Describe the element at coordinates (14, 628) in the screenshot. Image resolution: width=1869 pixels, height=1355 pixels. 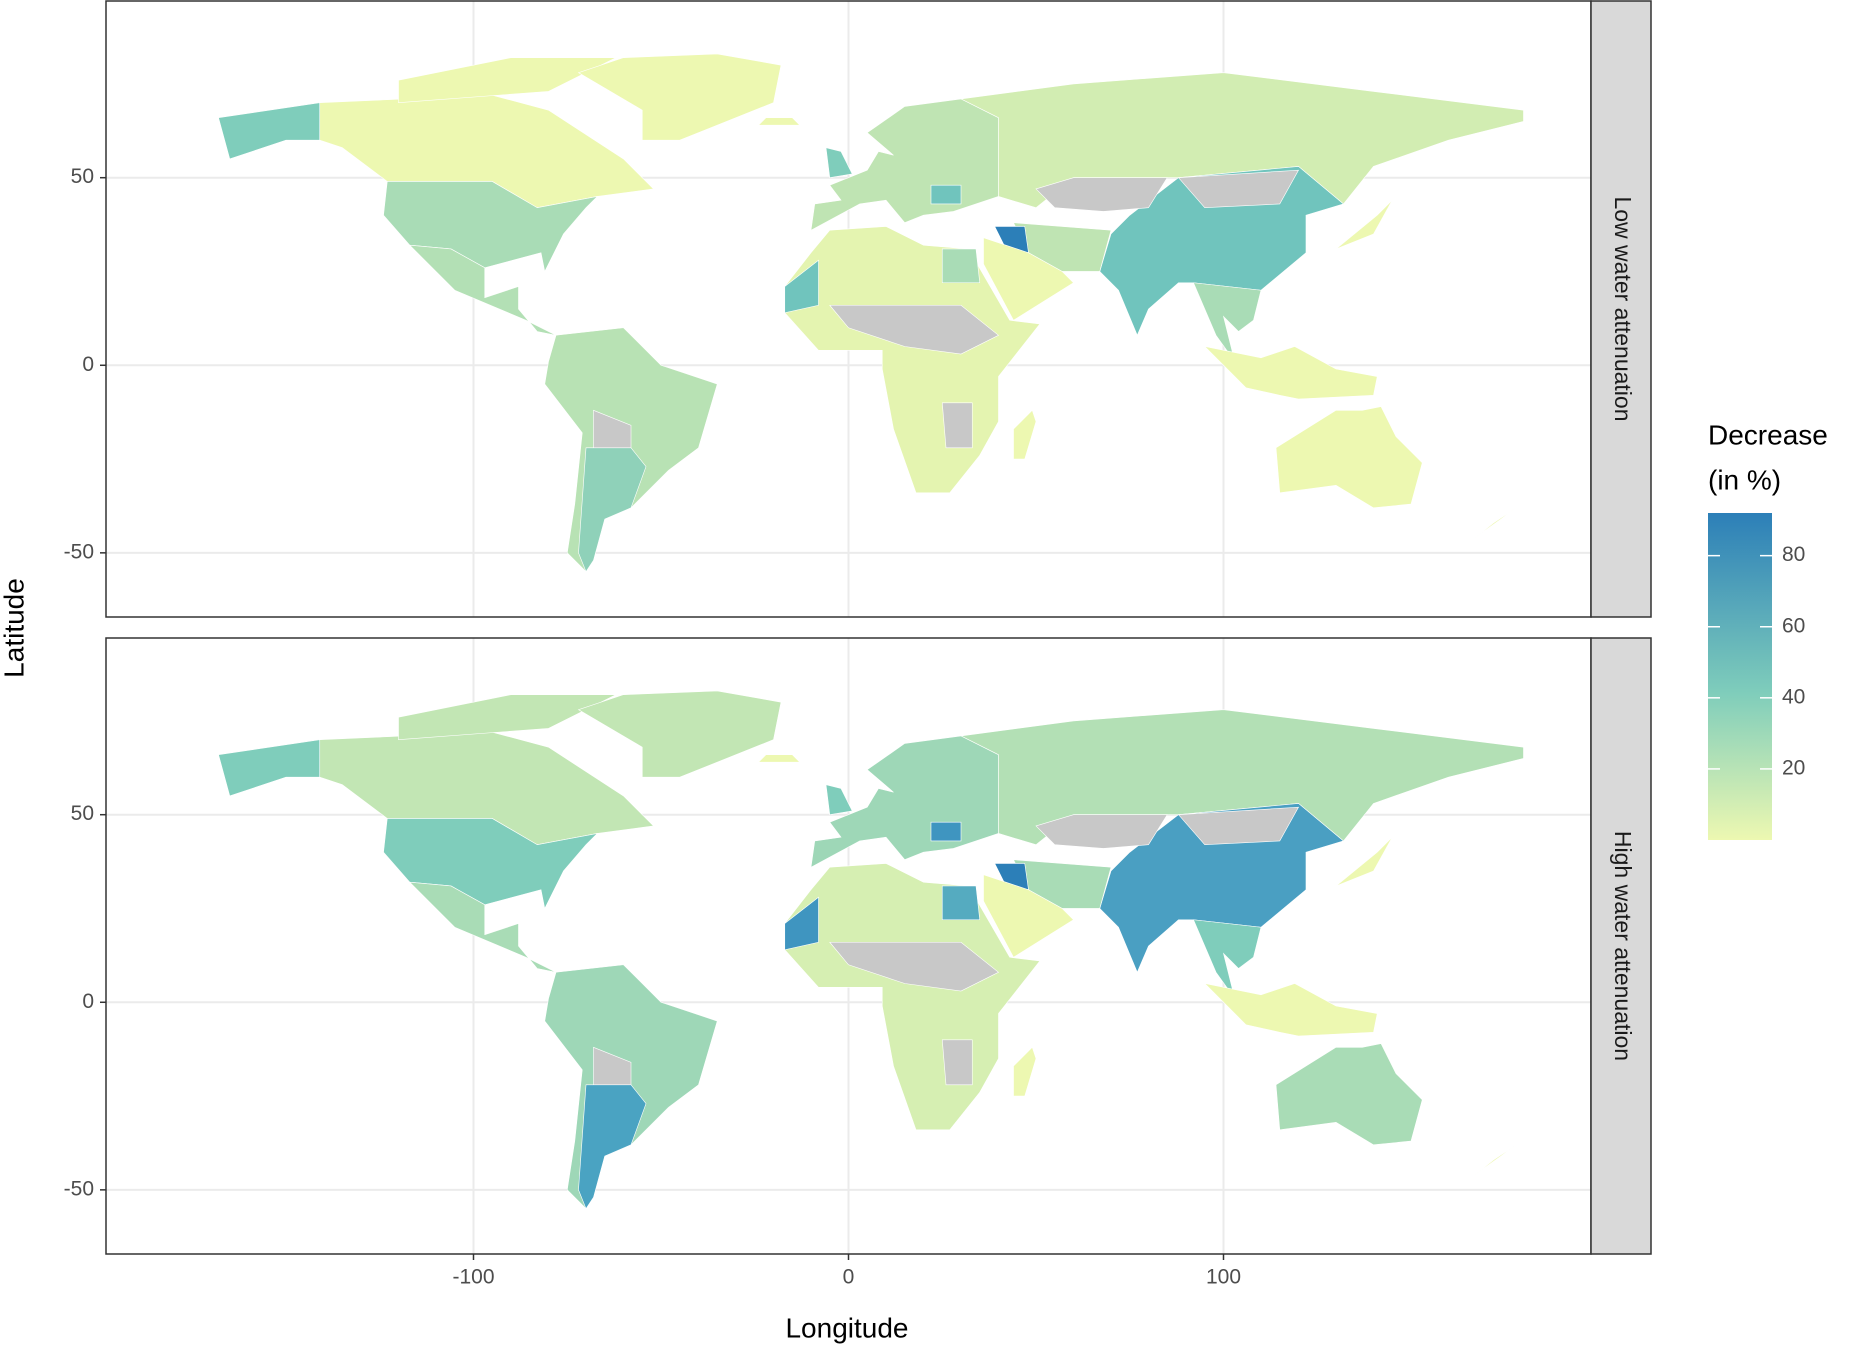
I see `y-axis-title: Latitude` at that location.